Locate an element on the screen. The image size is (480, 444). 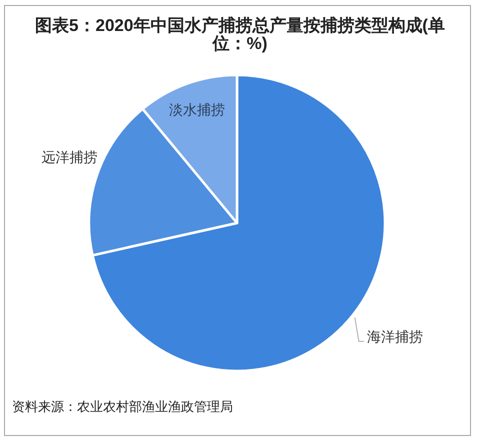
chart-title: 图表5：2020年中国水产捕捞总产量按捕捞类型构成(单位：%) is located at coordinates (240, 34).